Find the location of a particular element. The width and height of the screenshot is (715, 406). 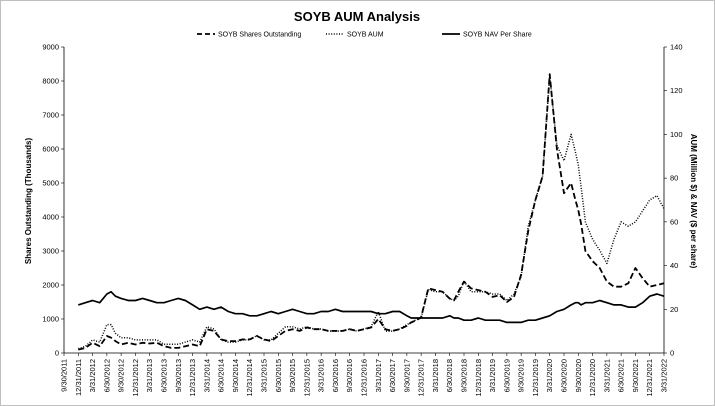

x-tick-label: 9/30/2020 is located at coordinates (578, 375).